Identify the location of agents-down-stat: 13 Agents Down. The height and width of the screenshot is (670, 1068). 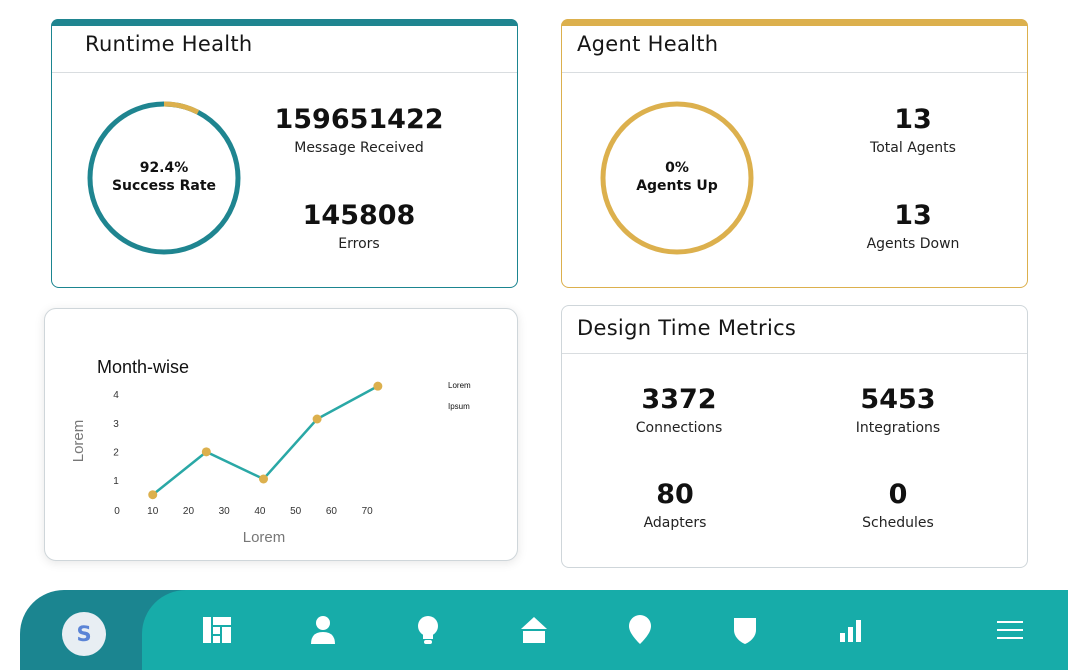
(913, 227).